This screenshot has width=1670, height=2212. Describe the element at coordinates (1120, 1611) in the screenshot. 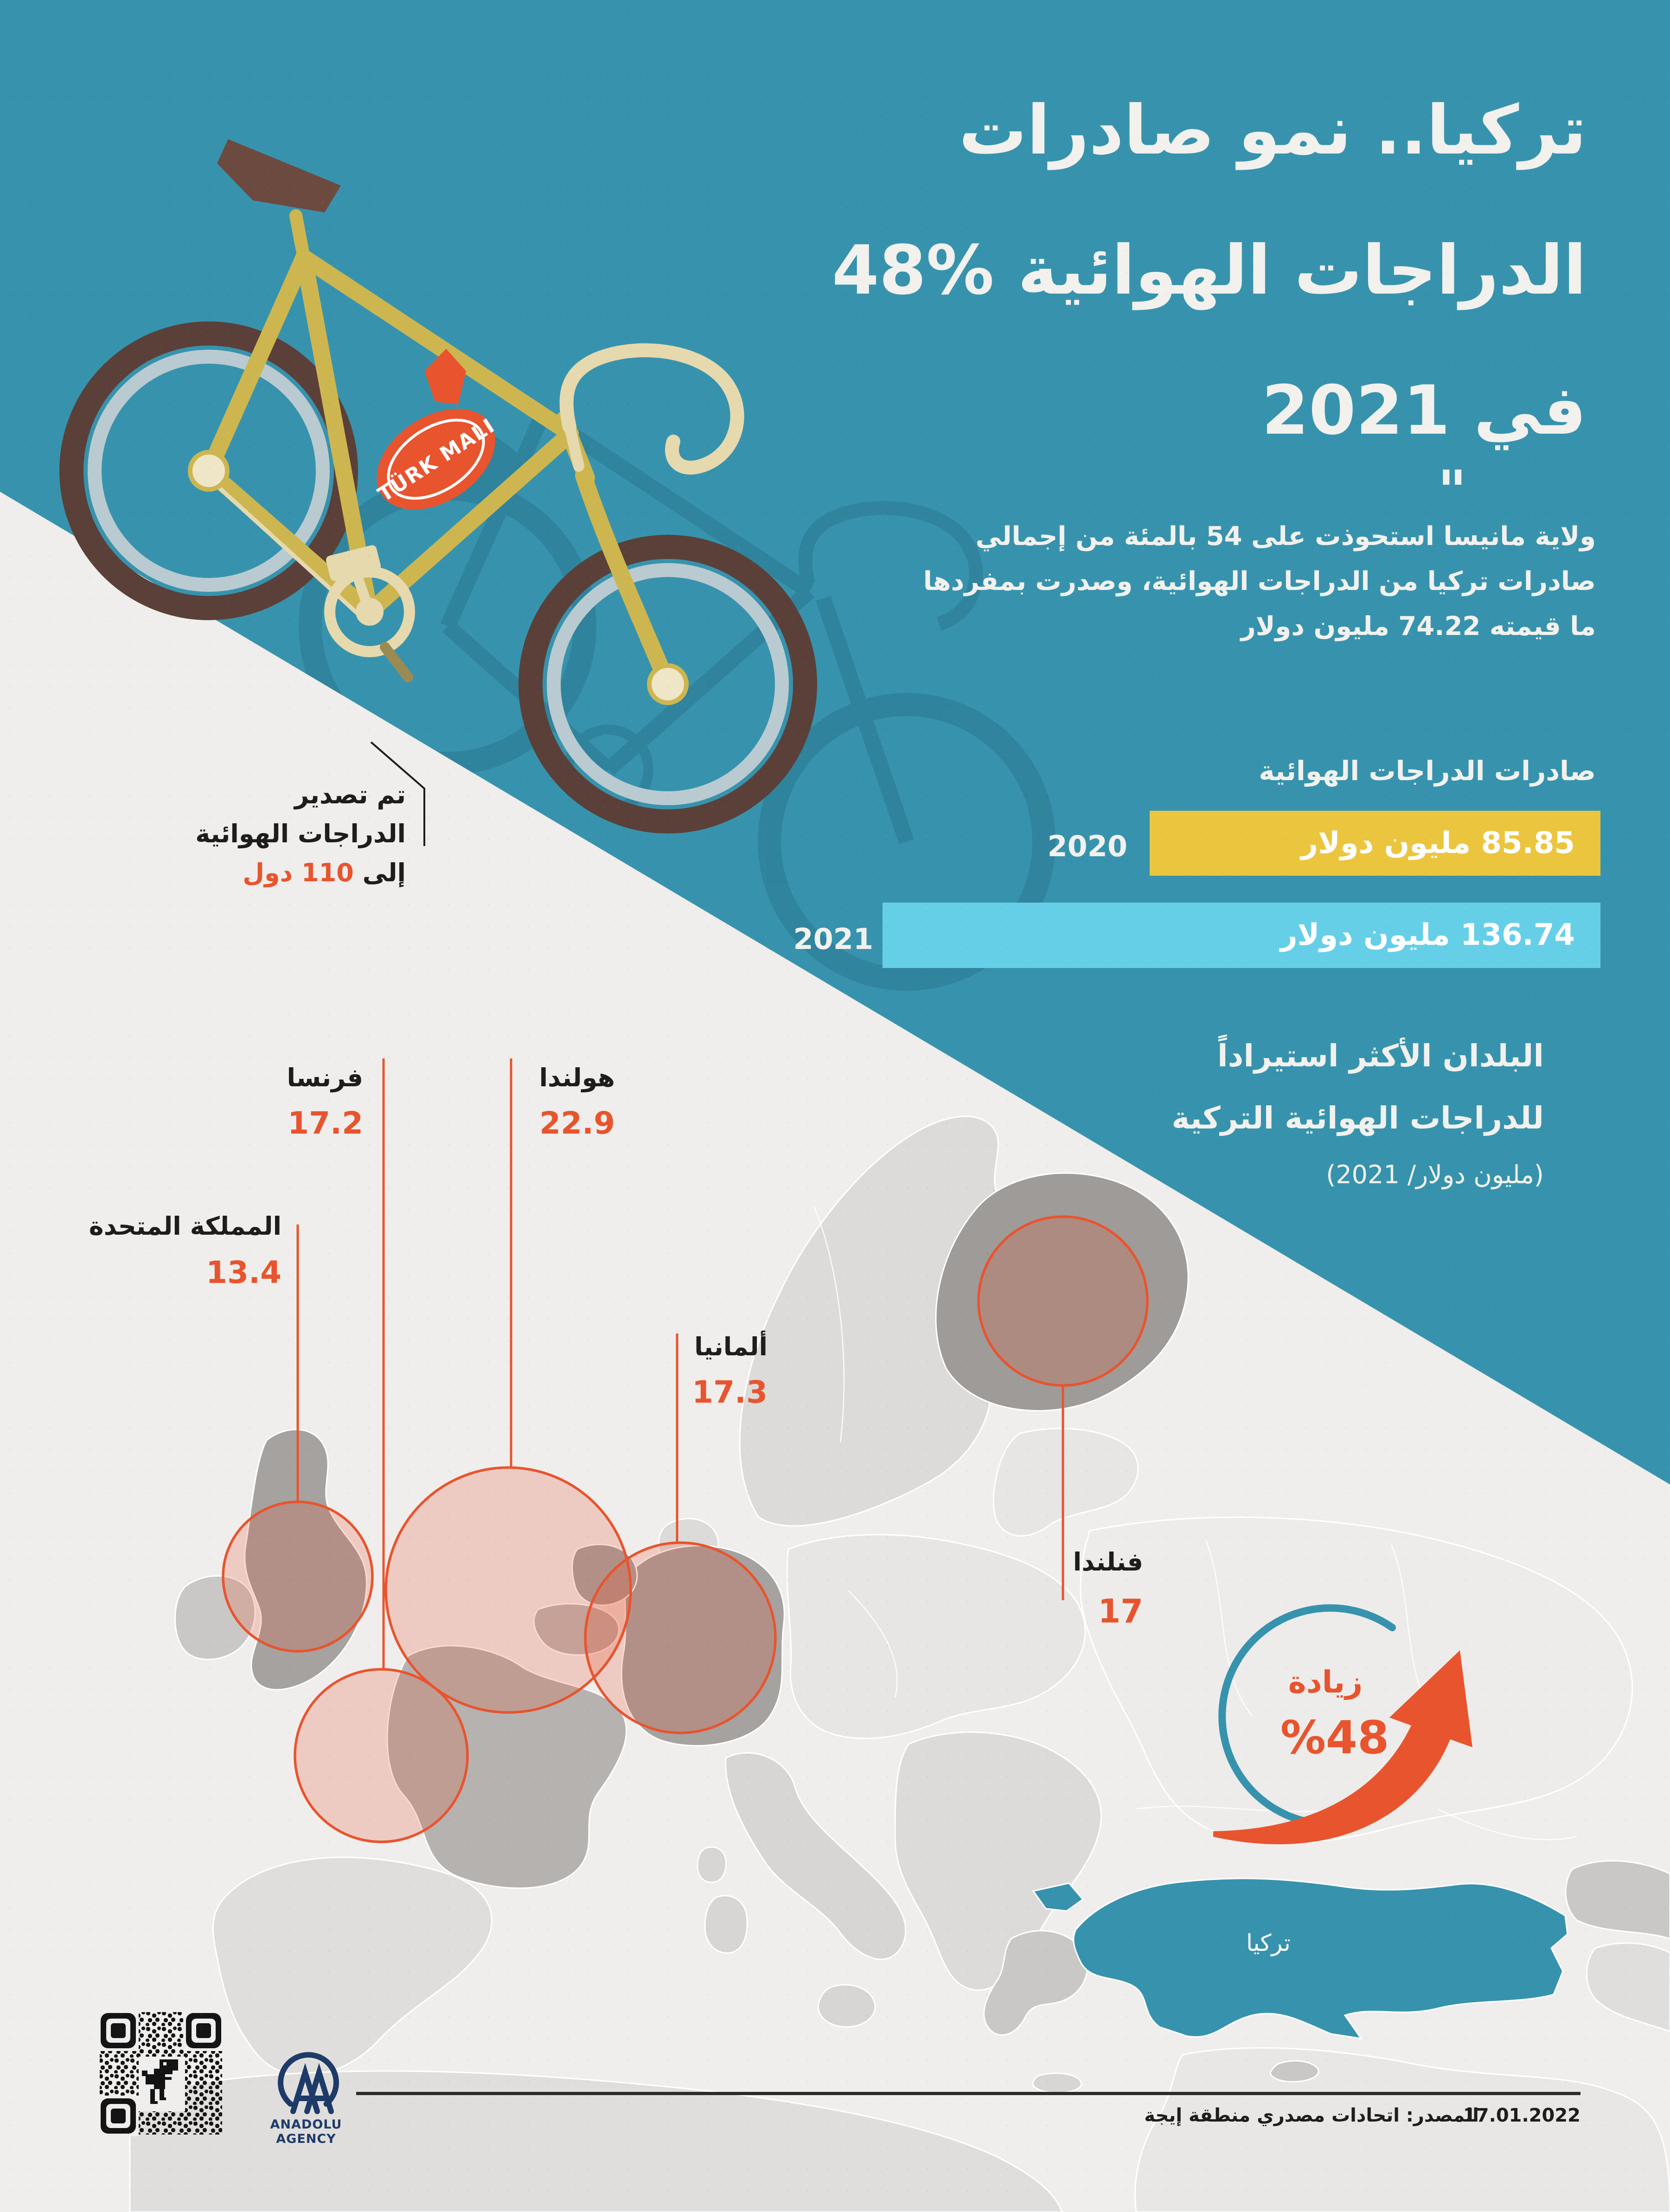

I see `country-value: 17` at that location.